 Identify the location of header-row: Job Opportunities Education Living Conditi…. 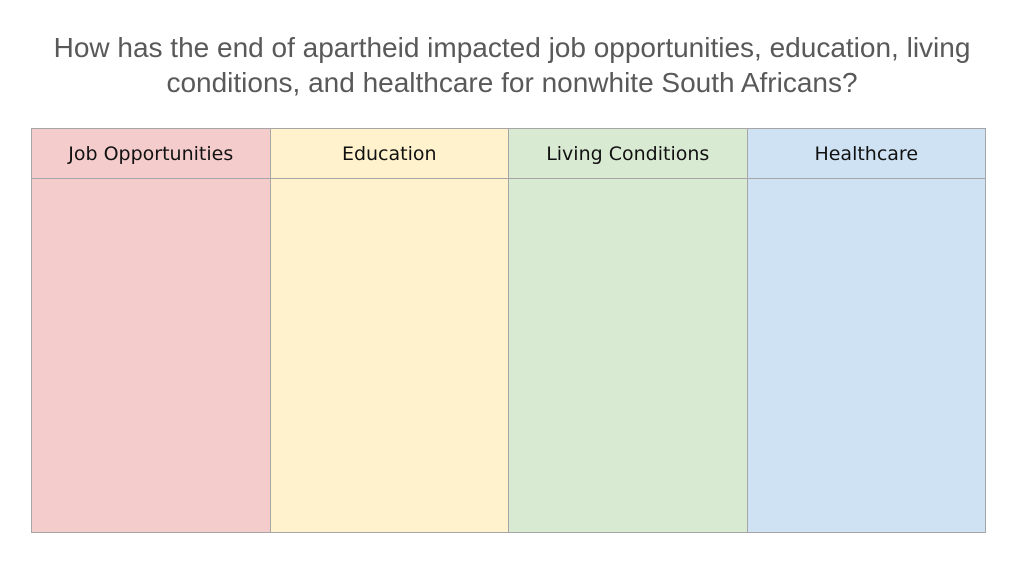
(508, 153).